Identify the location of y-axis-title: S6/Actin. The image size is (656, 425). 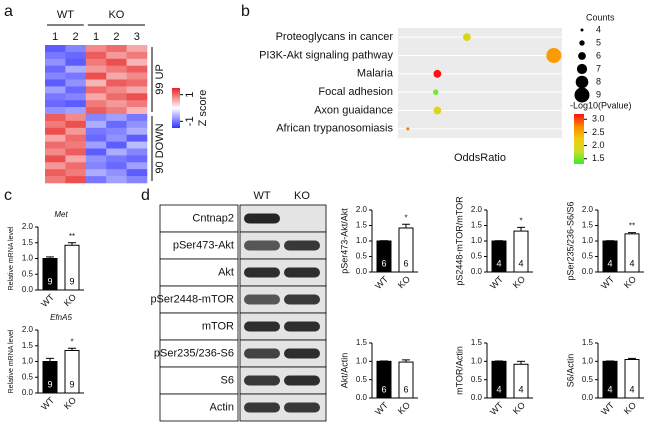
(570, 371).